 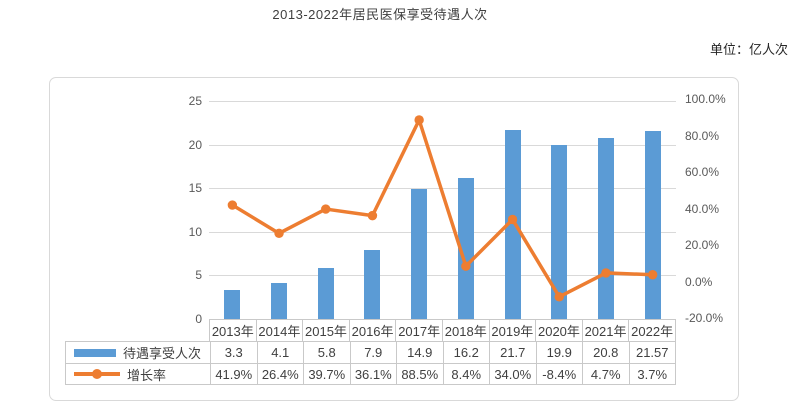 I want to click on table-value-cell: 4.1, so click(x=280, y=352).